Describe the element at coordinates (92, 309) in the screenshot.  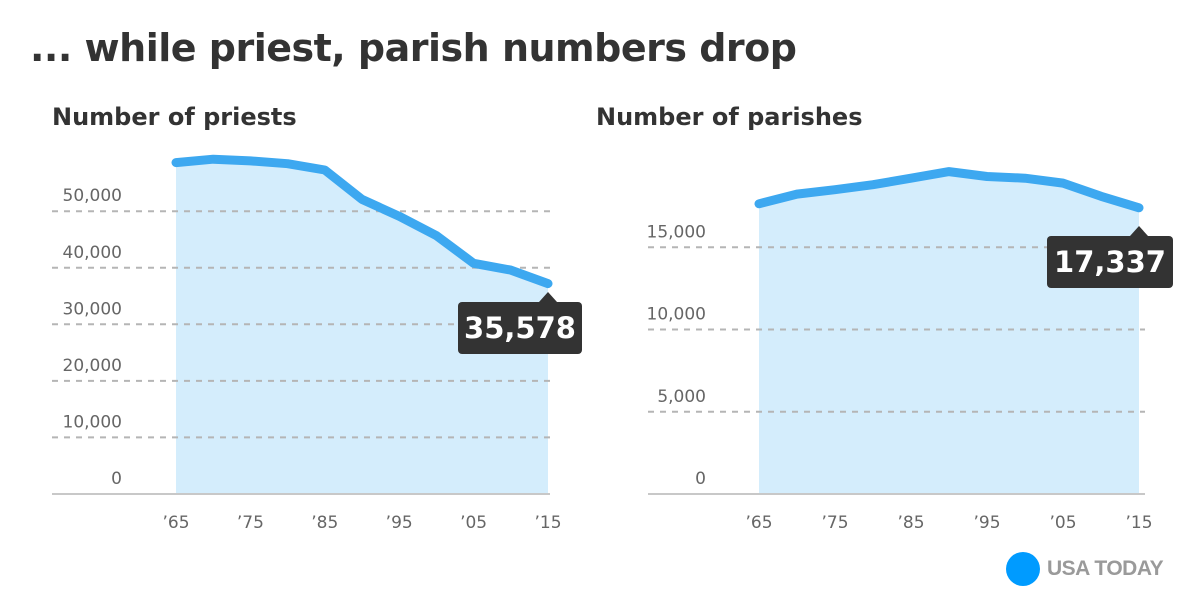
I see `priests-y-tick-label: 30,000` at that location.